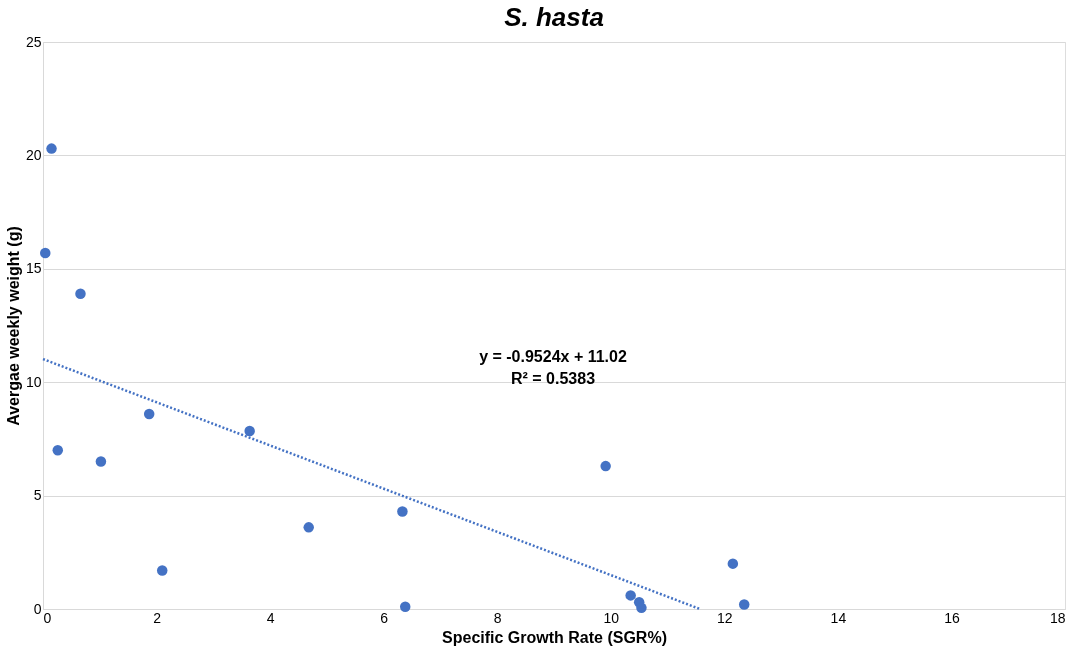 The width and height of the screenshot is (1086, 660). What do you see at coordinates (952, 617) in the screenshot?
I see `x-tick-label: 16` at bounding box center [952, 617].